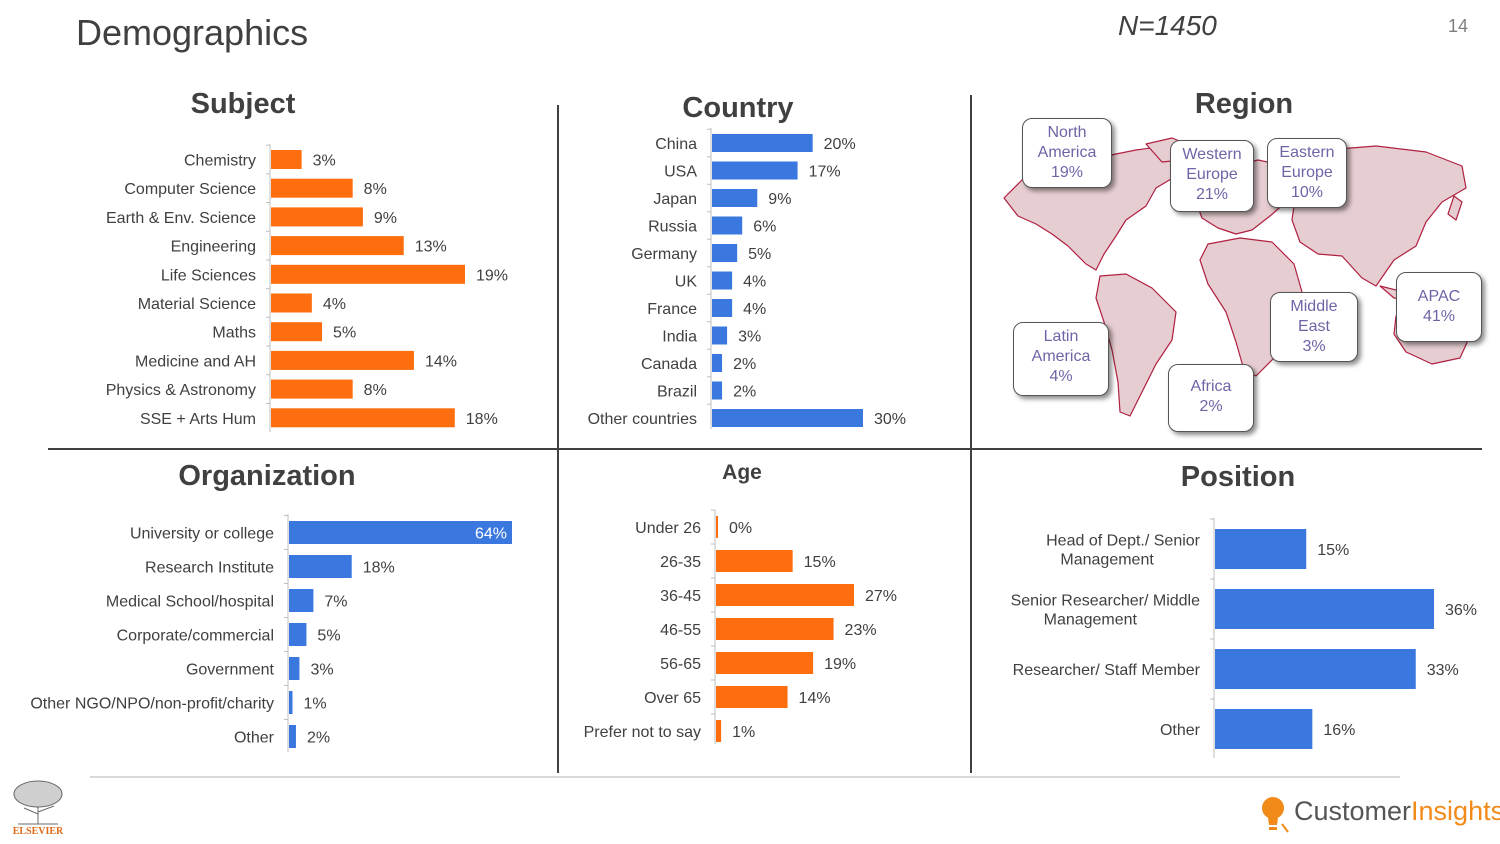  Describe the element at coordinates (1212, 154) in the screenshot. I see `region-callout-line1: Western` at that location.